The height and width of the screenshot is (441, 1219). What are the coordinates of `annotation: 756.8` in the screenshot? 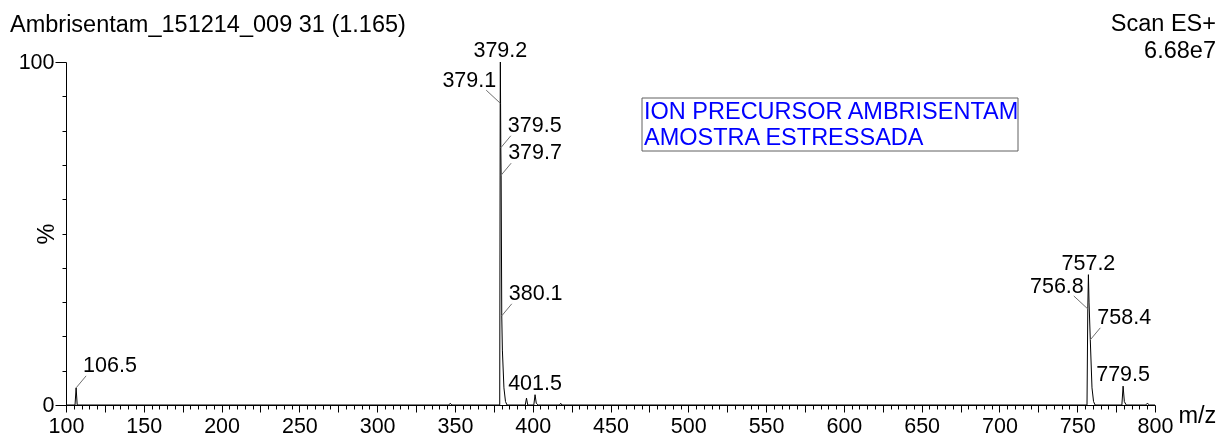 It's located at (1056, 285).